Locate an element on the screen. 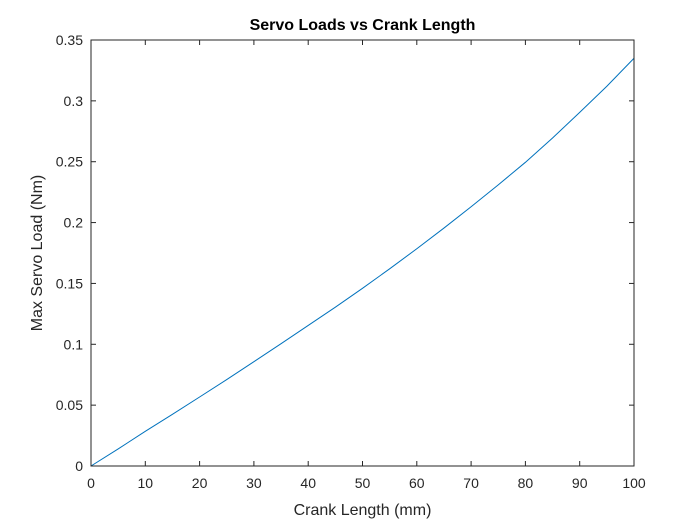 The width and height of the screenshot is (700, 530). x-tick-label: 20 is located at coordinates (200, 483).